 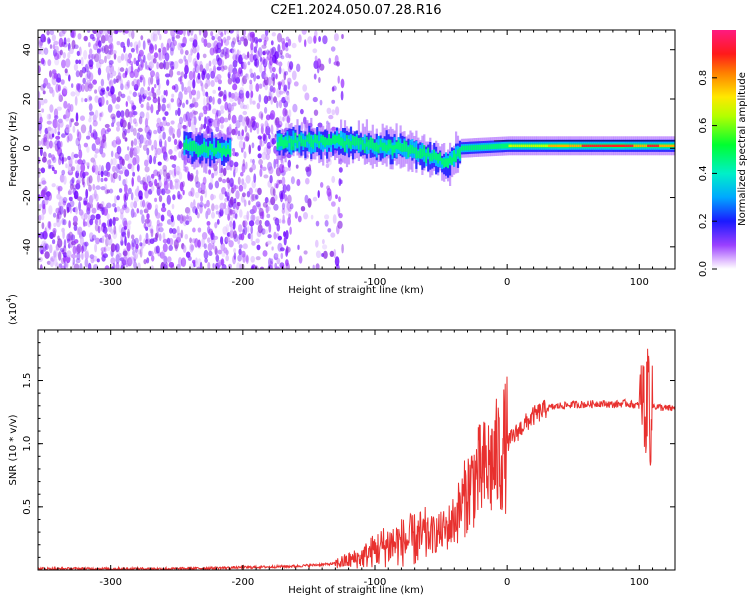 What do you see at coordinates (12, 309) in the screenshot?
I see `svg-text: (x104)` at bounding box center [12, 309].